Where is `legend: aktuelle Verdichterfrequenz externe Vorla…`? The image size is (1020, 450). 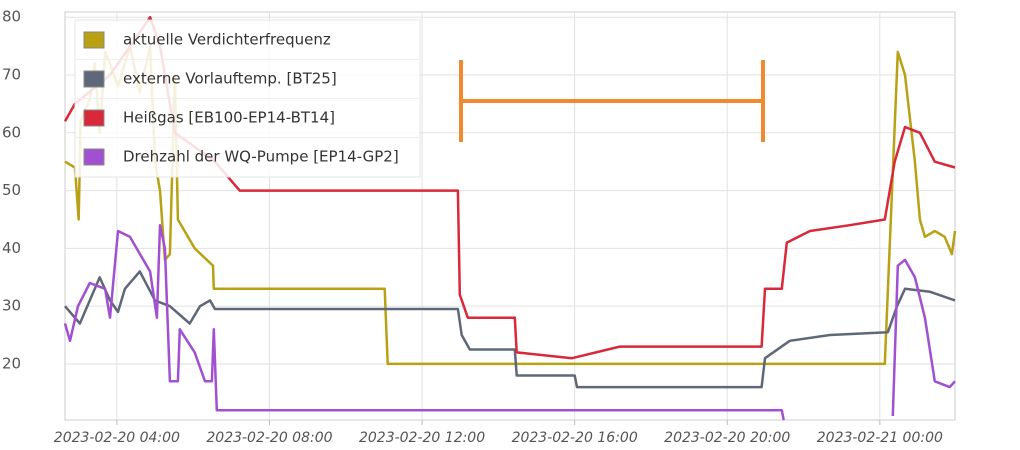 legend: aktuelle Verdichterfrequenz externe Vorla… is located at coordinates (247, 98).